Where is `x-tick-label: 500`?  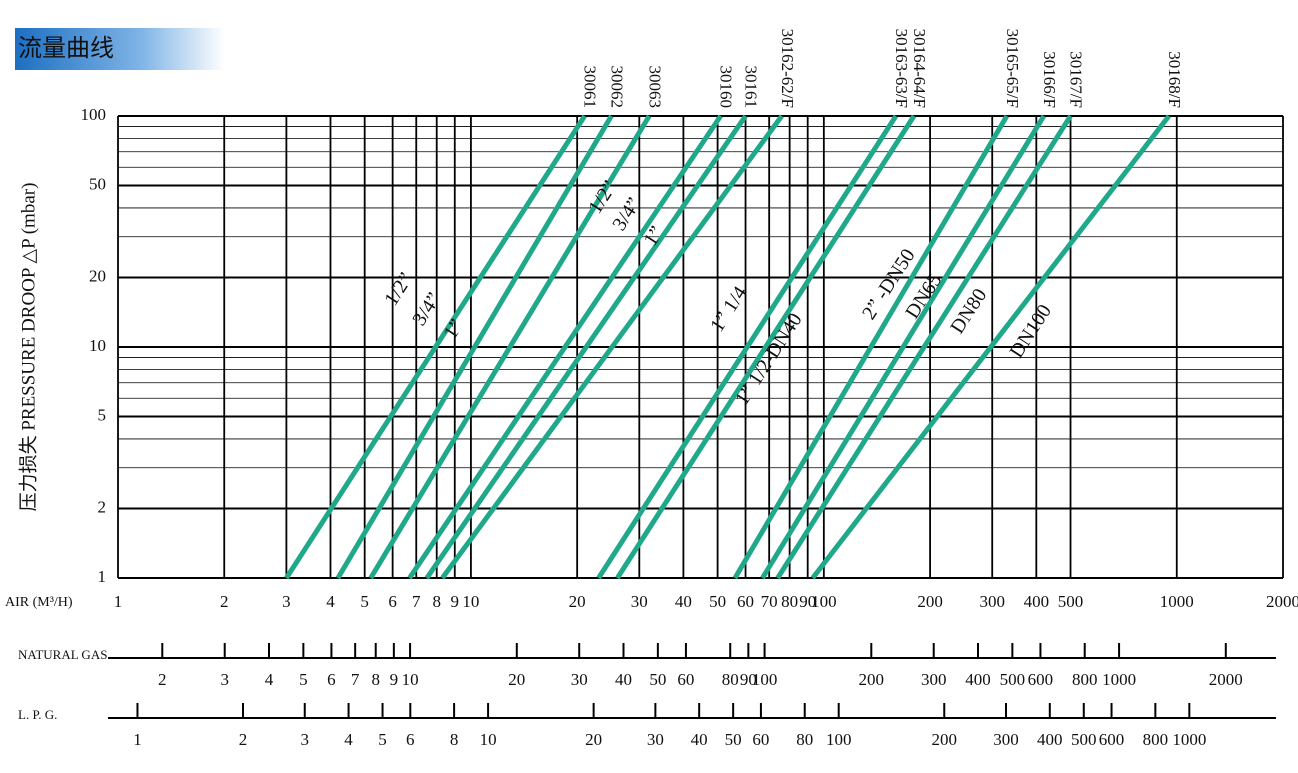
x-tick-label: 500 is located at coordinates (1071, 601).